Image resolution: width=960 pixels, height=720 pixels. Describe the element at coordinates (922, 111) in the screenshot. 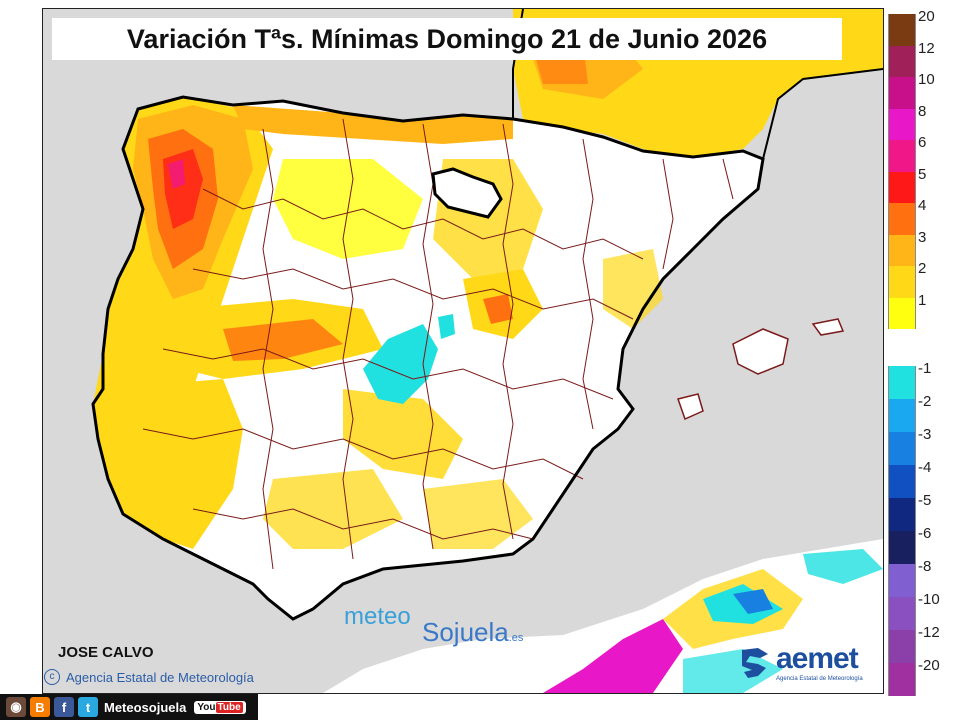

I see `legend-label: 8` at that location.